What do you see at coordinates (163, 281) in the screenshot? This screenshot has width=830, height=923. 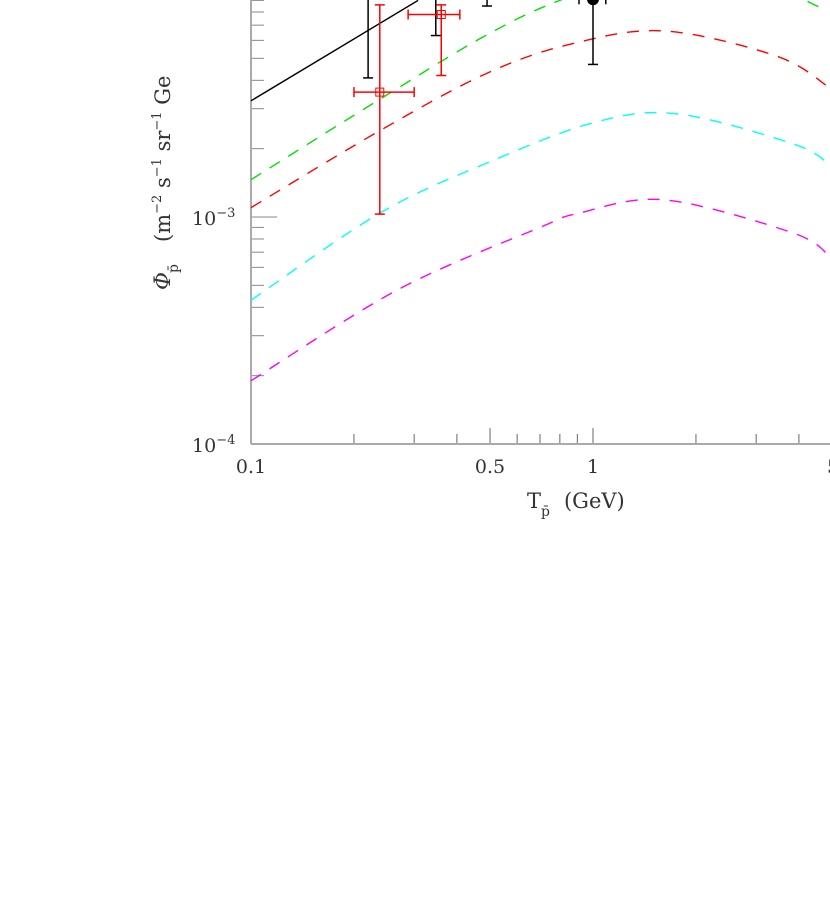 I see `y-label-symbol: Φ` at bounding box center [163, 281].